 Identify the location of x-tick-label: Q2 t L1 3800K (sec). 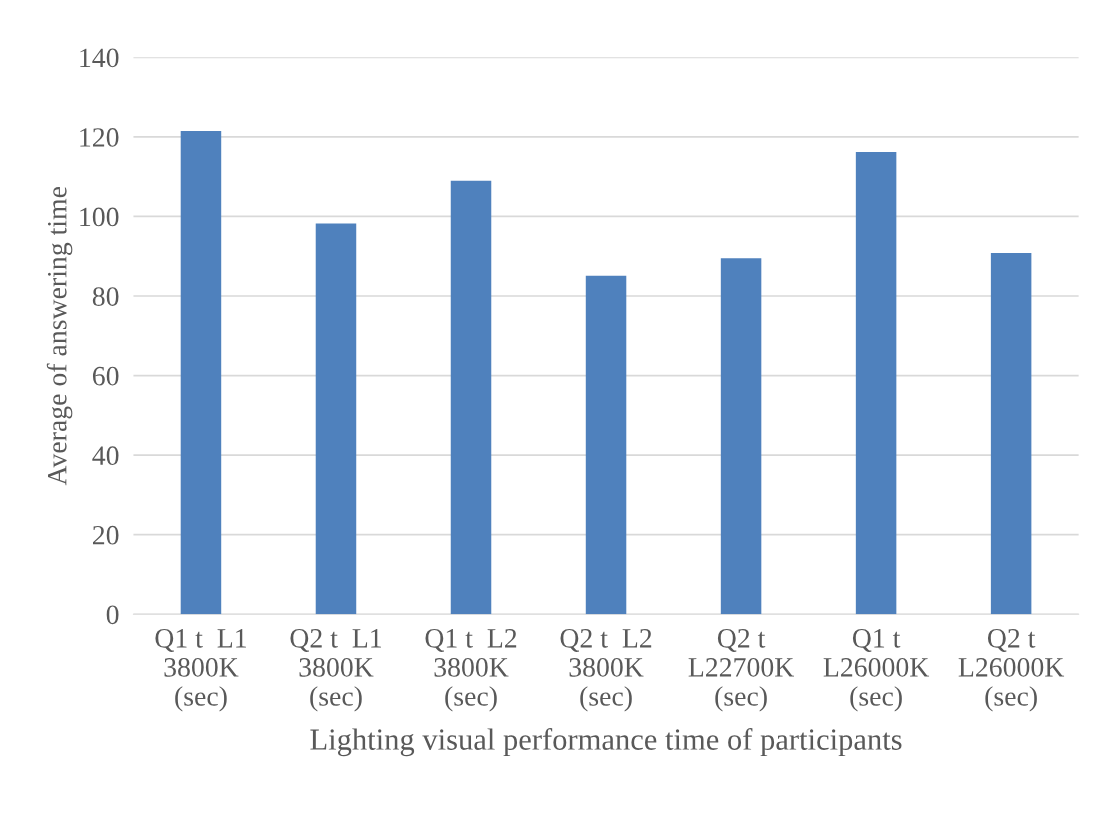
(335, 670).